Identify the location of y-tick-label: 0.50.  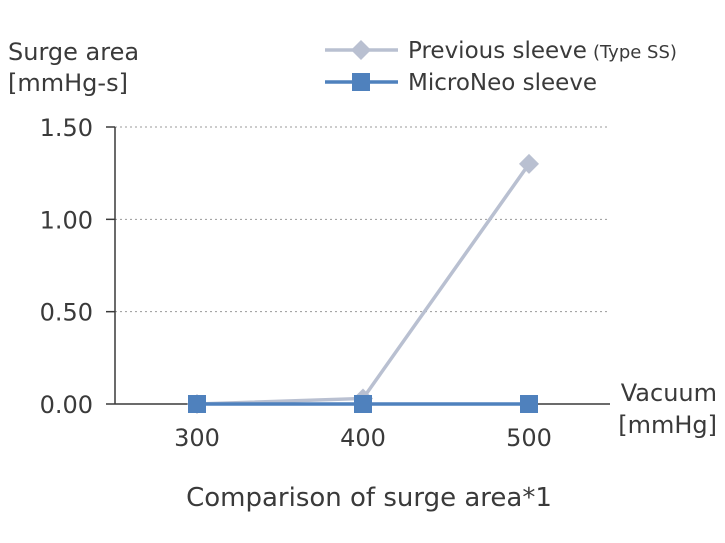
(66, 313).